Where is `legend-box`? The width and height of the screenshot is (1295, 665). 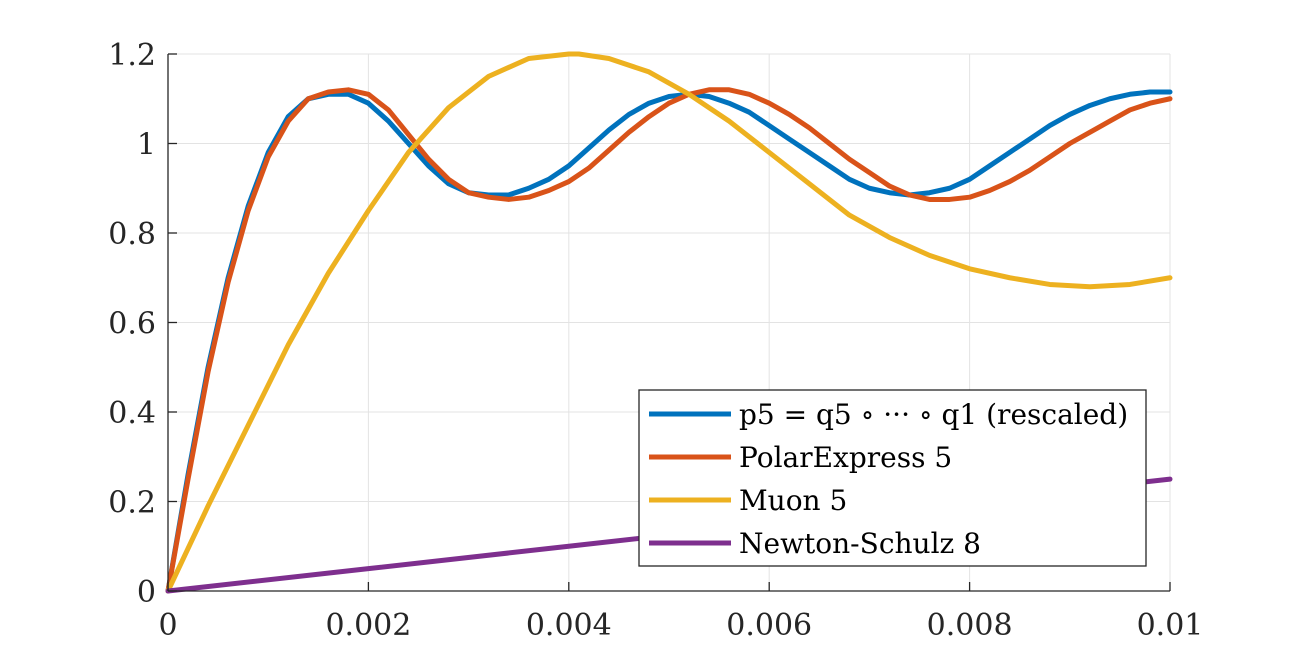 legend-box is located at coordinates (892, 478).